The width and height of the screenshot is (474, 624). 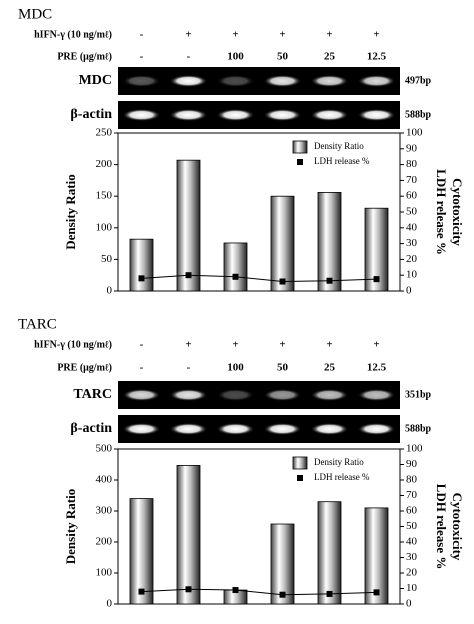 What do you see at coordinates (35, 14) in the screenshot?
I see `panel-title: MDC` at bounding box center [35, 14].